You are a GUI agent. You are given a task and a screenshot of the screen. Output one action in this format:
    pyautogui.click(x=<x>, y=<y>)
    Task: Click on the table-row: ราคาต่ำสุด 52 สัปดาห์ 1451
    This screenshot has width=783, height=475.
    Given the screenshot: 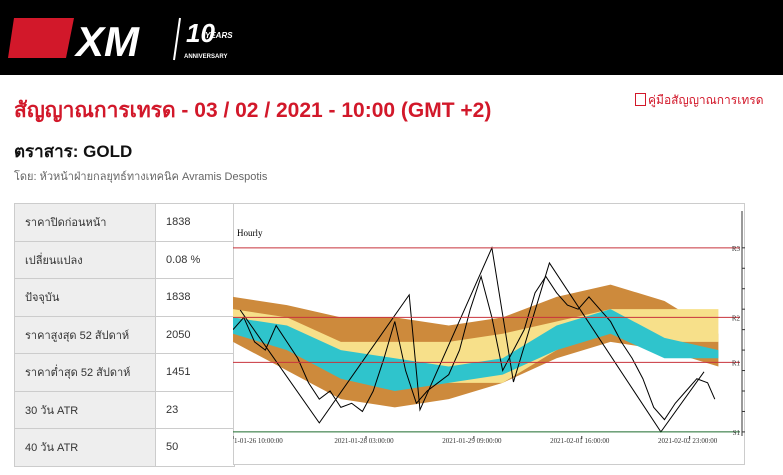 What is the action you would take?
    pyautogui.click(x=124, y=372)
    